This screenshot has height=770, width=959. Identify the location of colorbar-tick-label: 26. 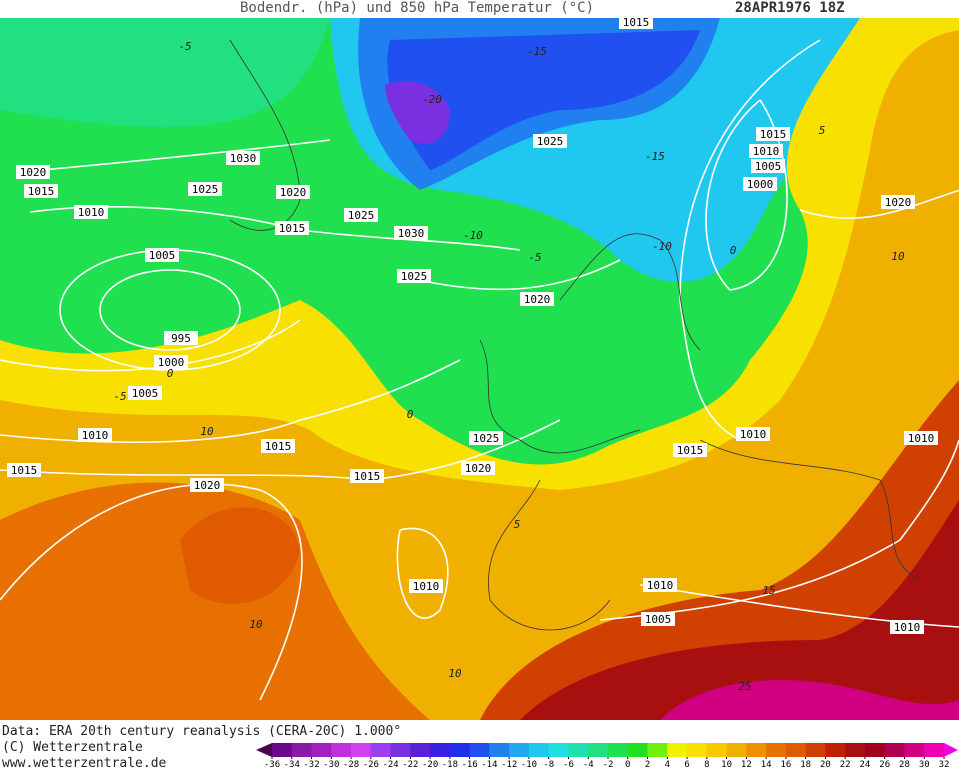
(884, 765).